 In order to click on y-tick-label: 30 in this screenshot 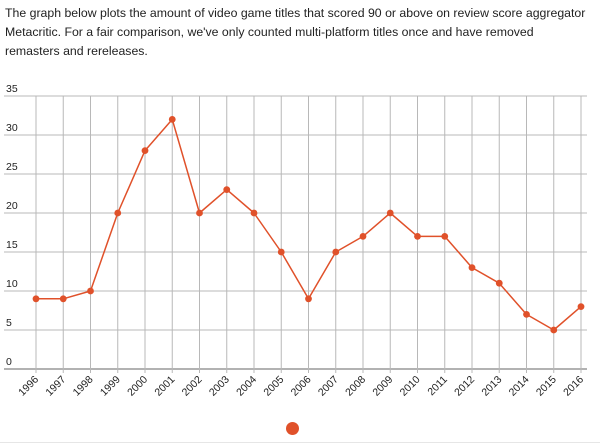, I will do `click(12, 128)`.